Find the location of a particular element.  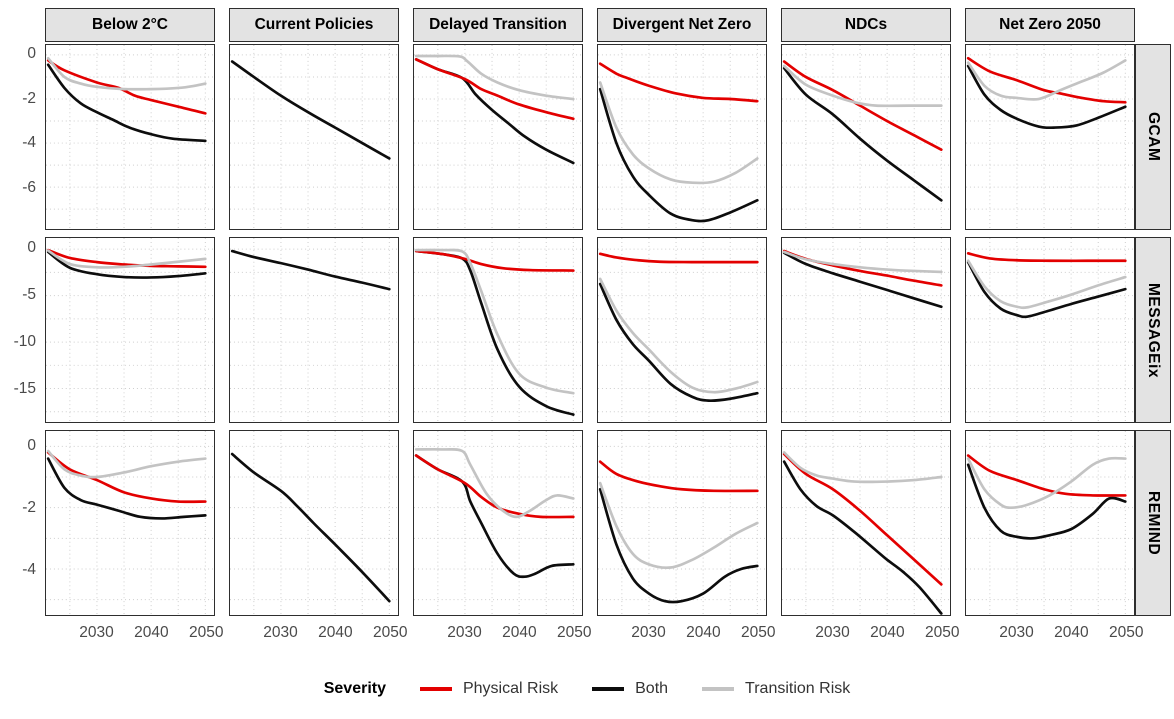

facet-column-header: Delayed Transition is located at coordinates (498, 25).